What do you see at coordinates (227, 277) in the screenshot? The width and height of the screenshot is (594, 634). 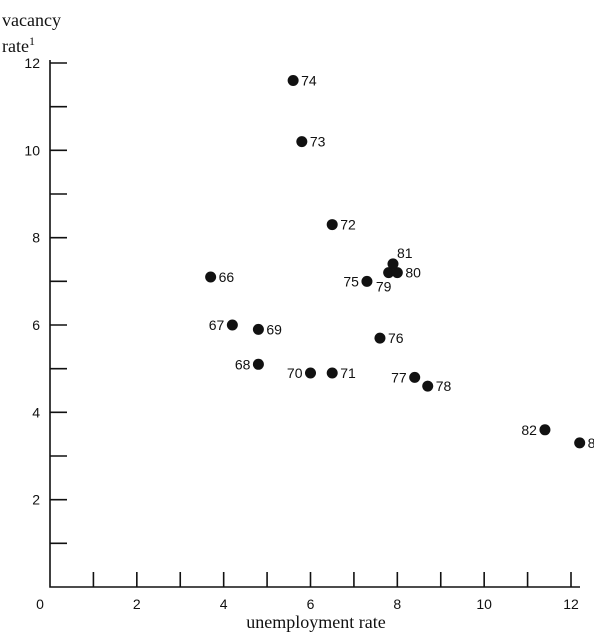 I see `point-label: 66` at bounding box center [227, 277].